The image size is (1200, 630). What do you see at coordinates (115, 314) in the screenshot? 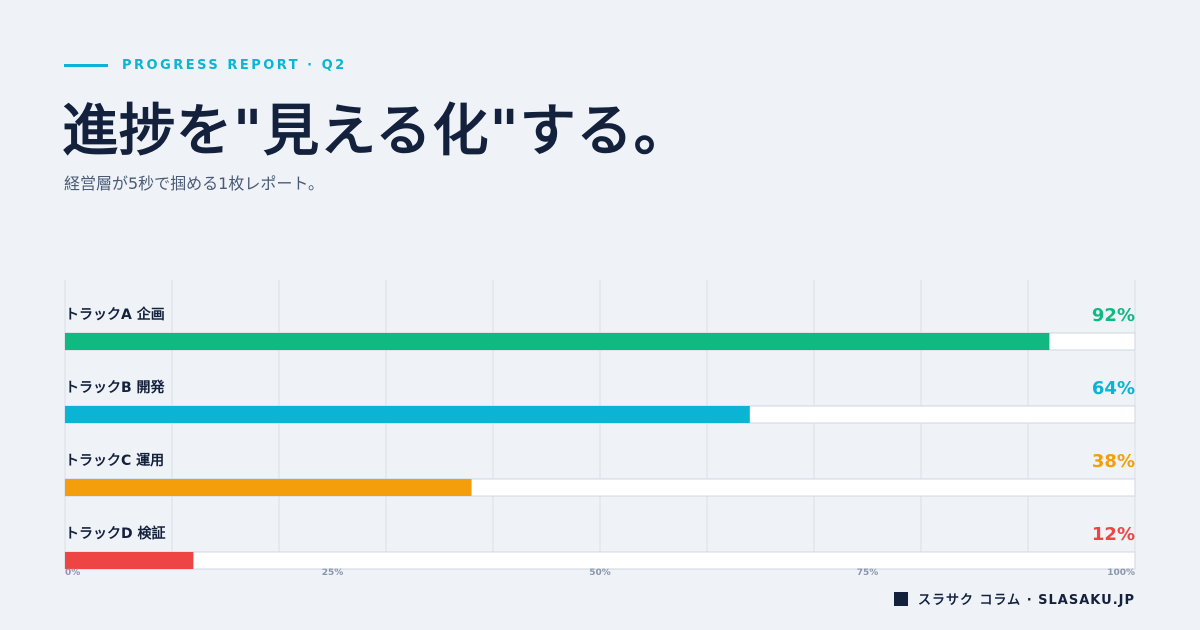
I see `category-label: トラックA 企画` at bounding box center [115, 314].